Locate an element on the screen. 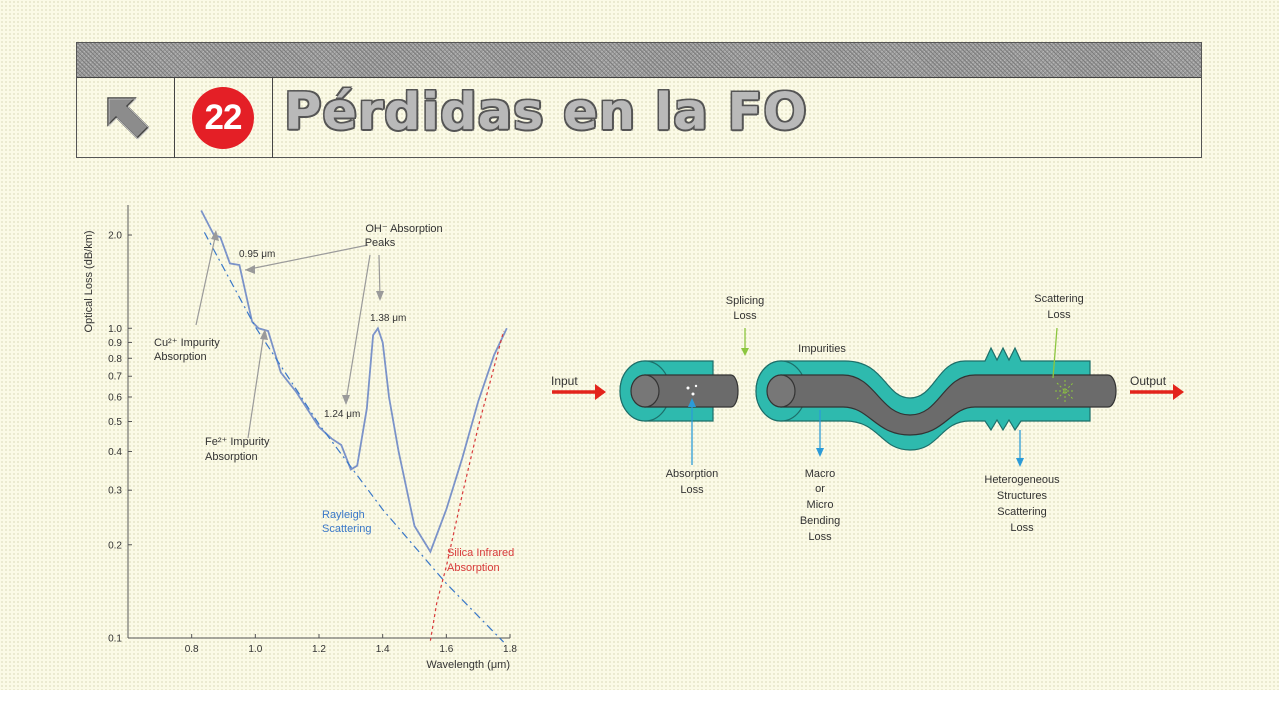 This screenshot has width=1279, height=720. y-tick-label: 0.9 is located at coordinates (115, 343).